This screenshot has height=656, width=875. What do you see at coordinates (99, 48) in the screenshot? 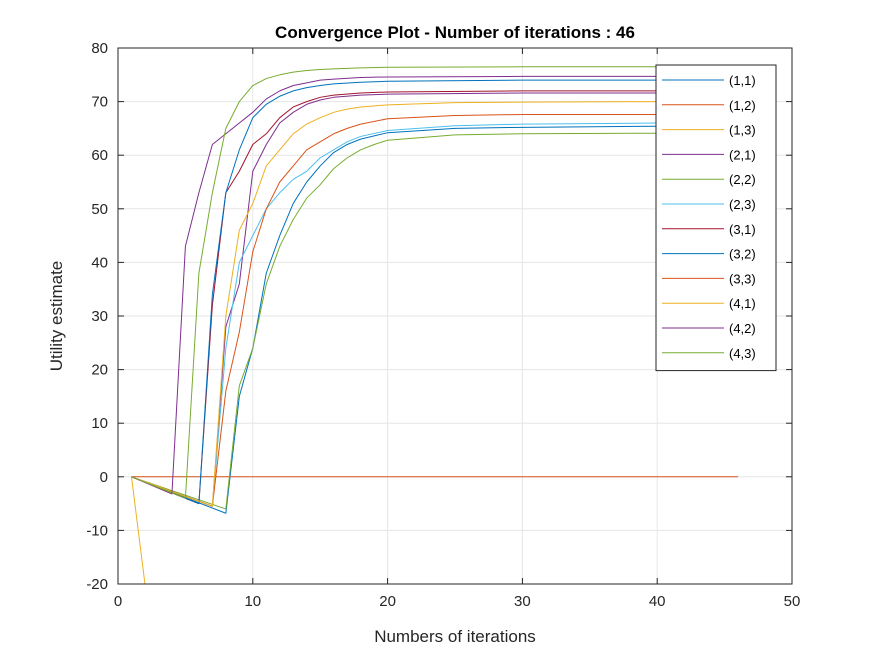
I see `y-tick-label: 80` at bounding box center [99, 48].